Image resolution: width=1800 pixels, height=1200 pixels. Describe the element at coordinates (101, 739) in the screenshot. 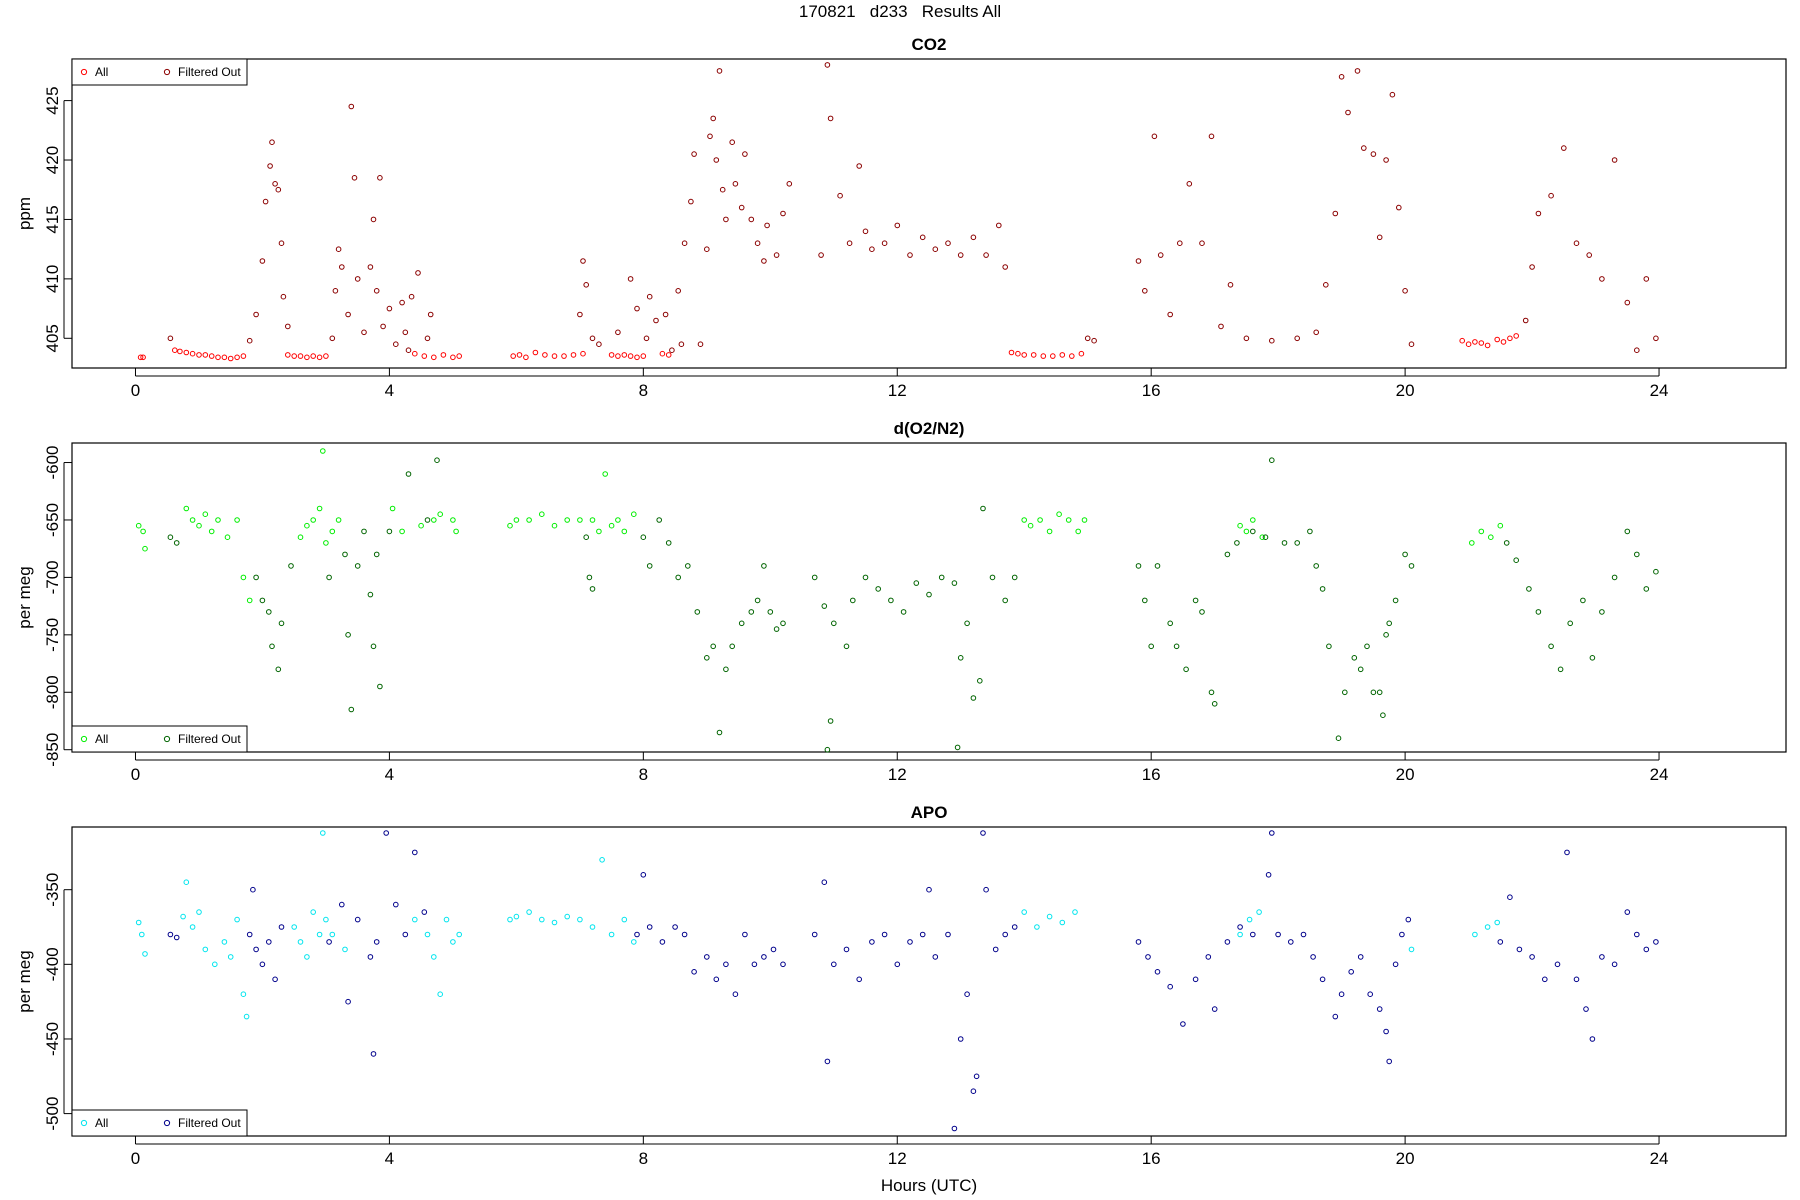

I see `legend-label: All` at that location.